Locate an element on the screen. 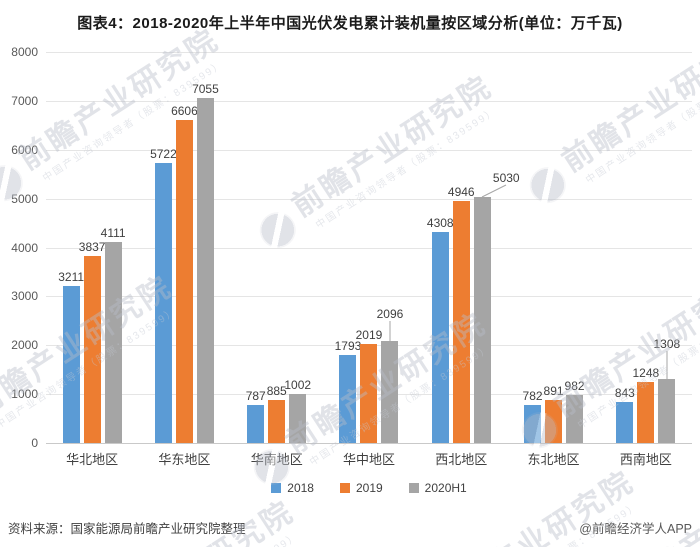  bar-group: 843 1248 1308 is located at coordinates (646, 247).